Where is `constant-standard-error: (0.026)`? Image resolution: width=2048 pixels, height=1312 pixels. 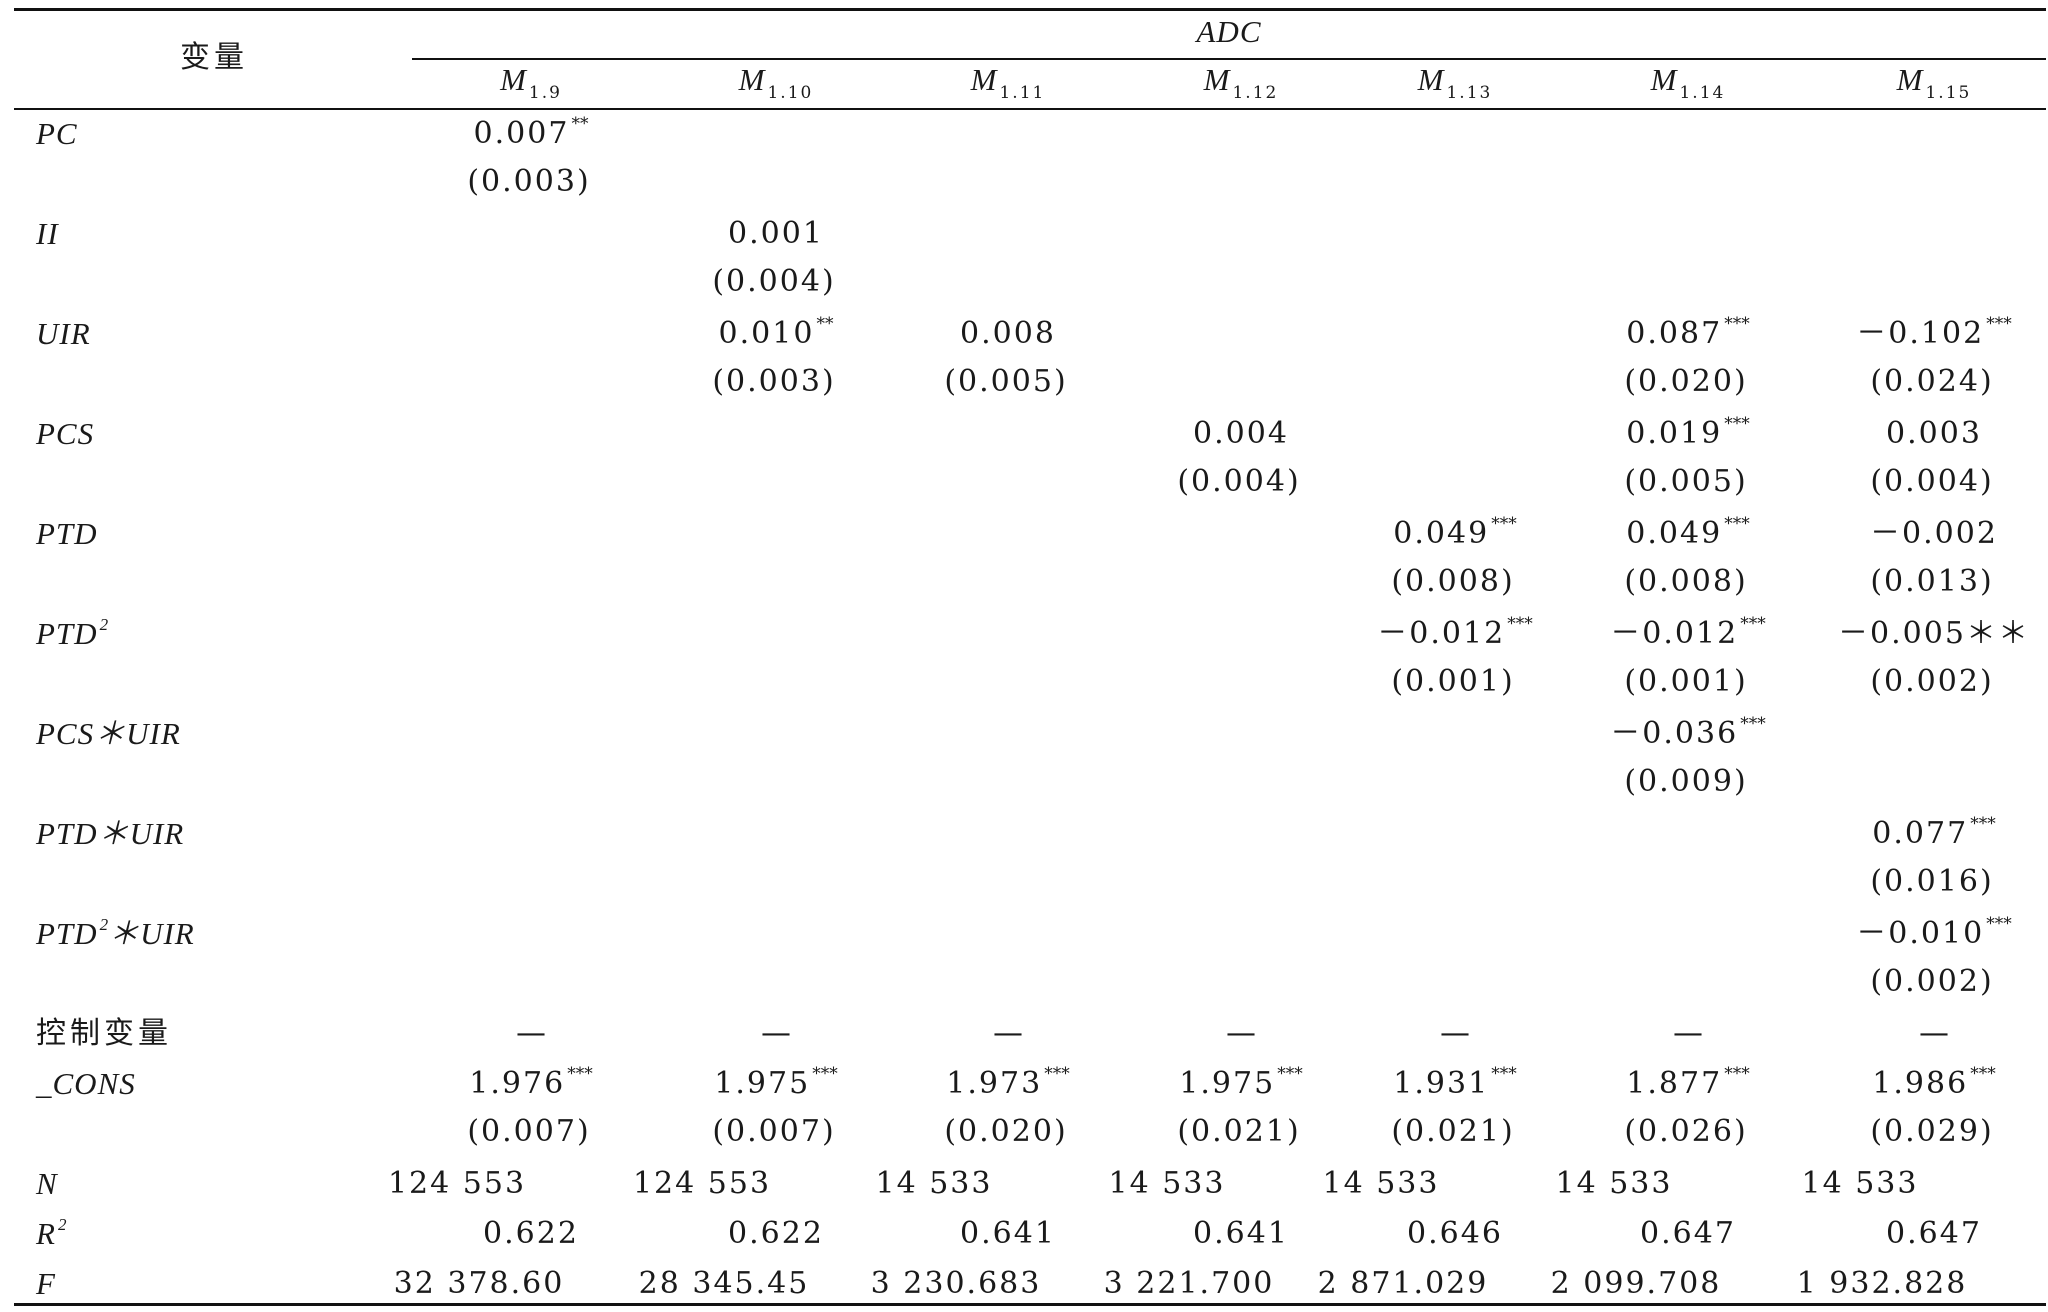
constant-standard-error: (0.026) is located at coordinates (1685, 1132).